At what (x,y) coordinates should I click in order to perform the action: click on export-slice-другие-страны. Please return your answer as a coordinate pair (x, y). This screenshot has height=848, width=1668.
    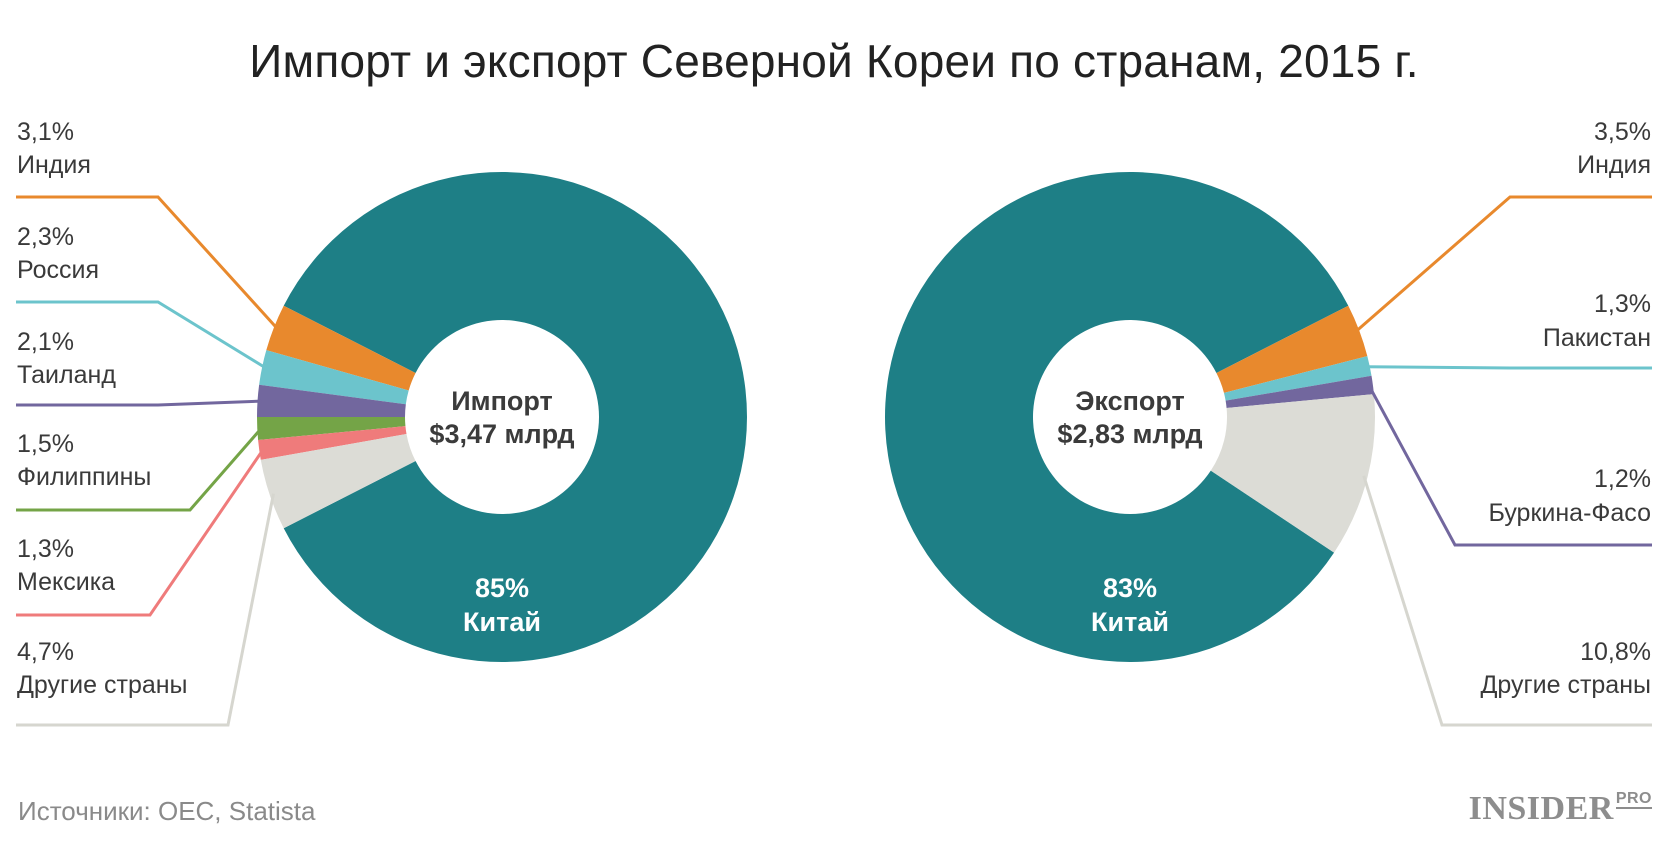
    Looking at the image, I should click on (1292, 473).